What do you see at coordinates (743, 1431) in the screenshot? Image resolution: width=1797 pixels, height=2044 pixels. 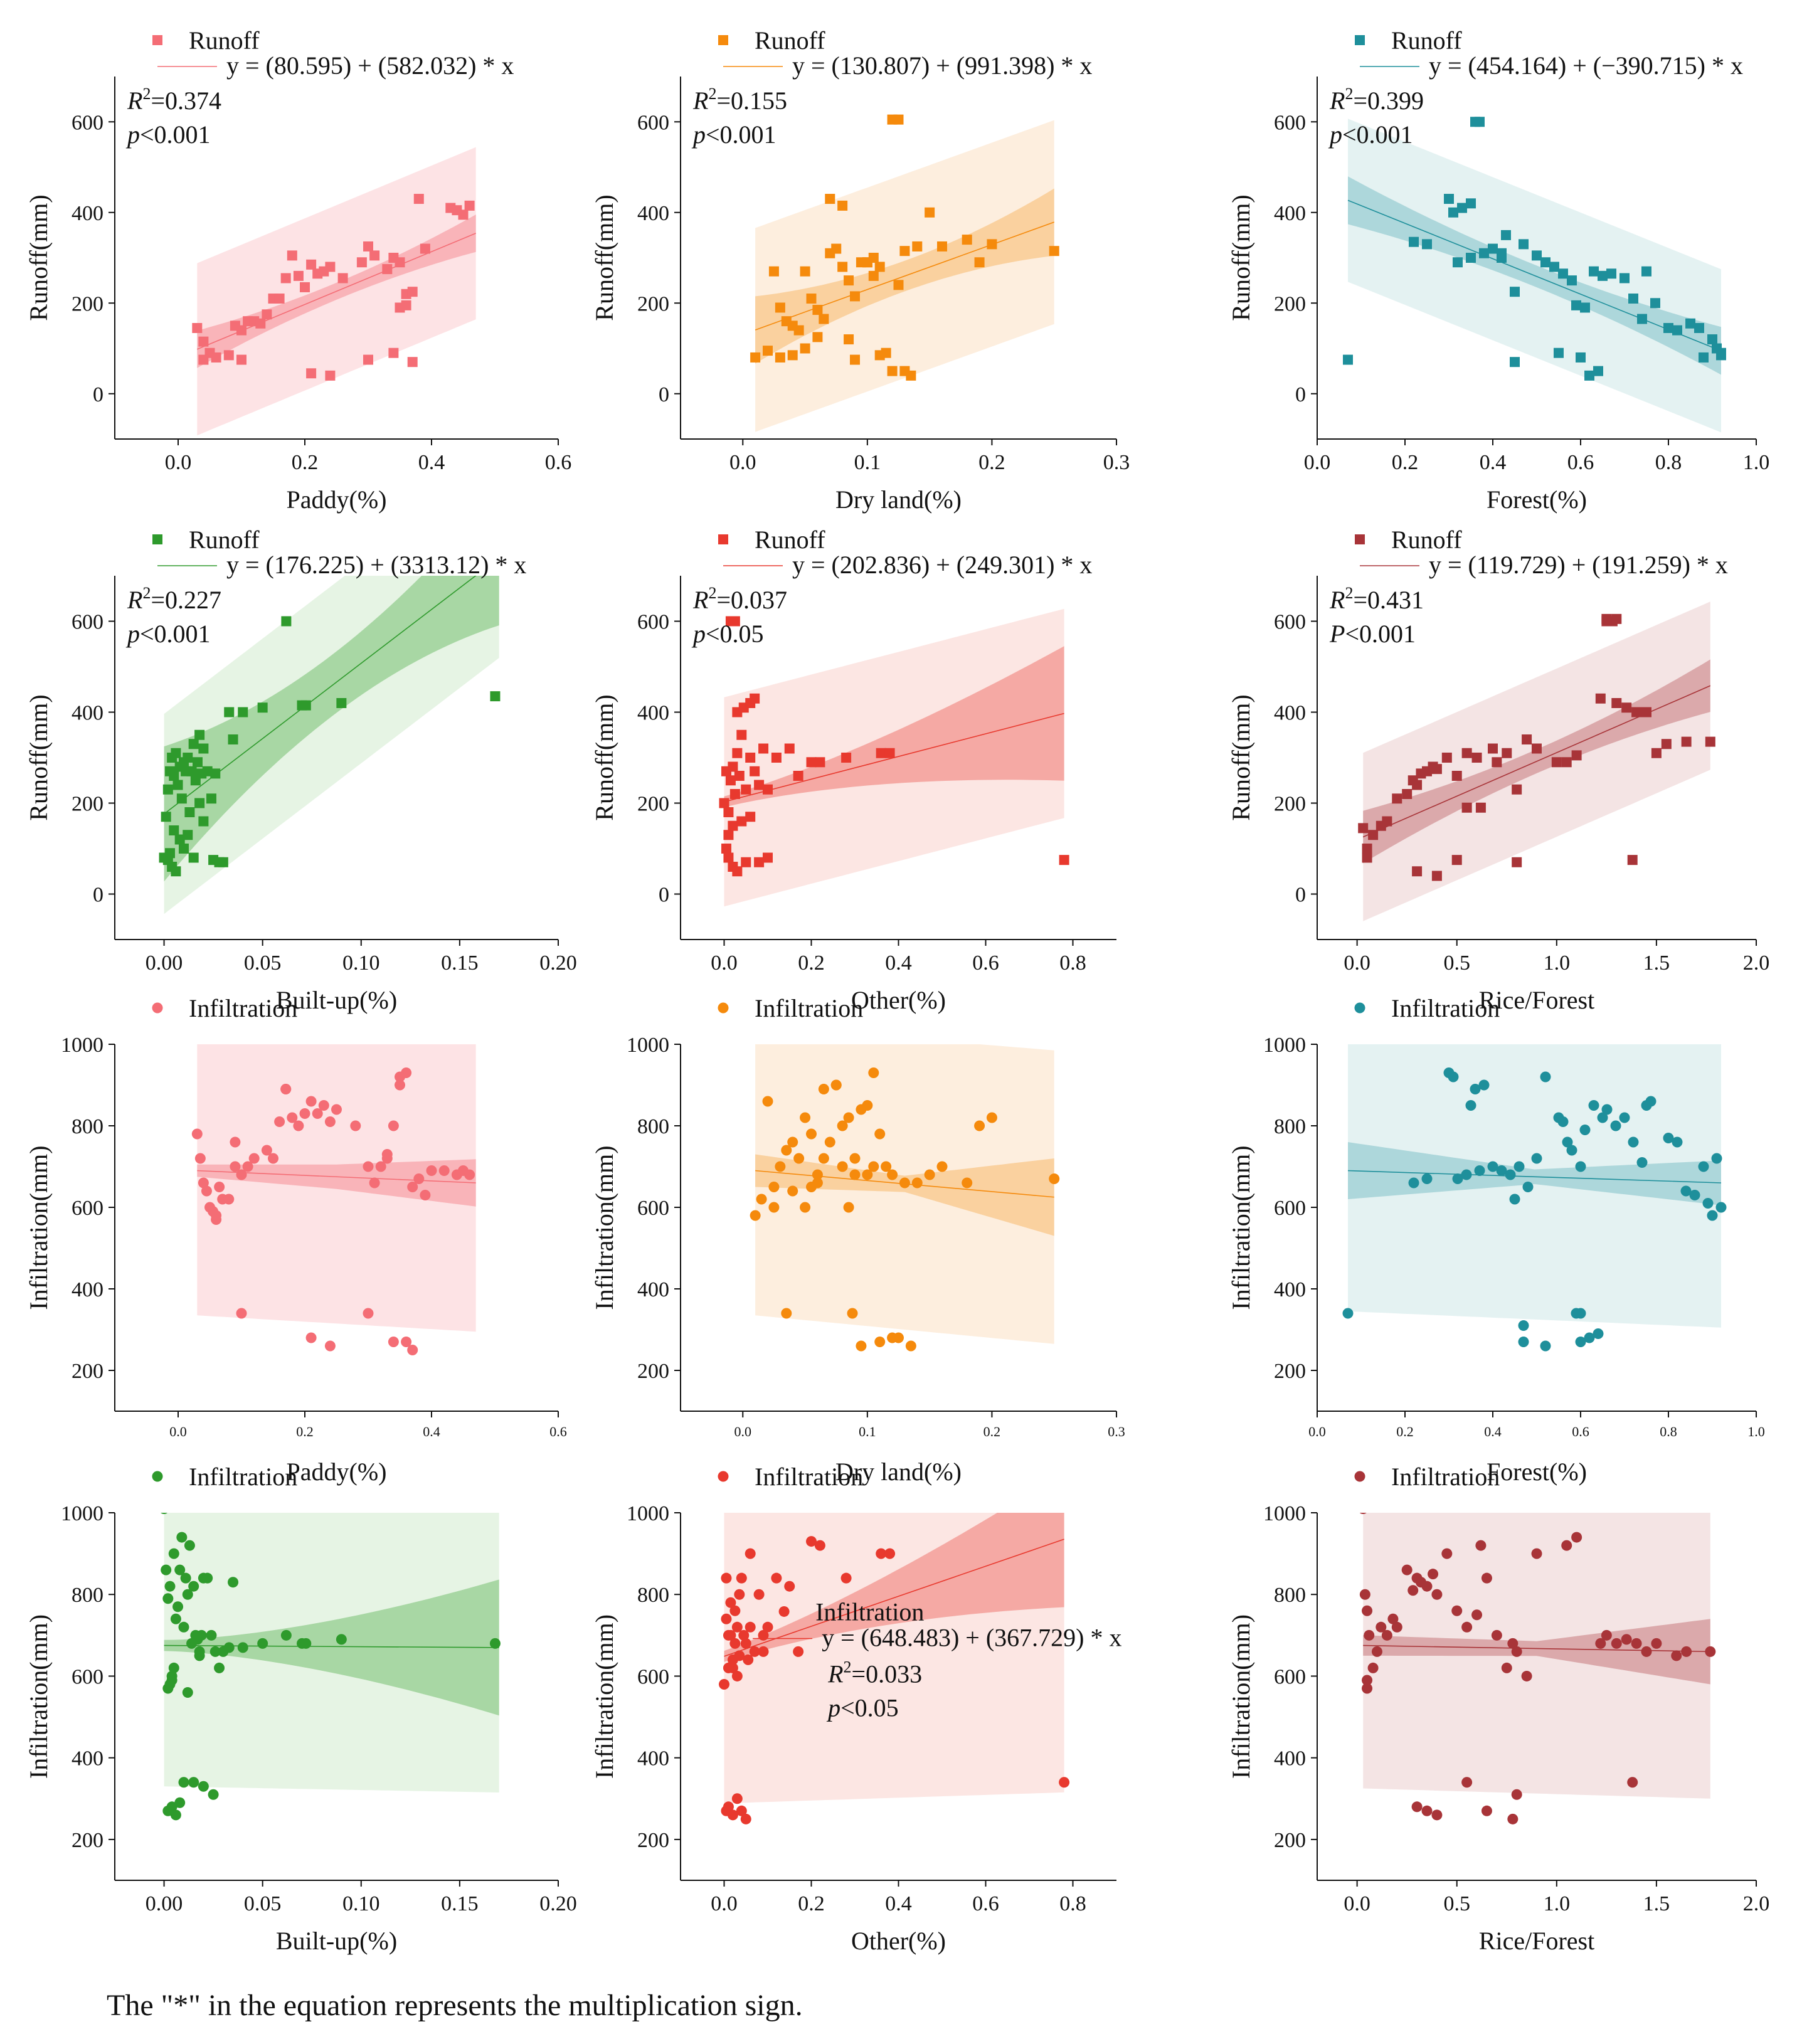 I see `x-tick-label: 0.0` at bounding box center [743, 1431].